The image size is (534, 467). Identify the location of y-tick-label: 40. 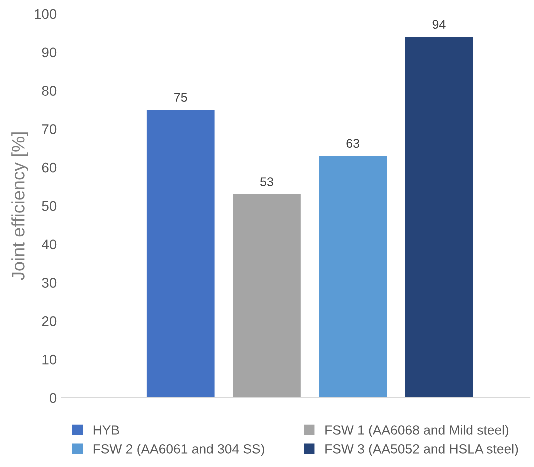
(49, 245).